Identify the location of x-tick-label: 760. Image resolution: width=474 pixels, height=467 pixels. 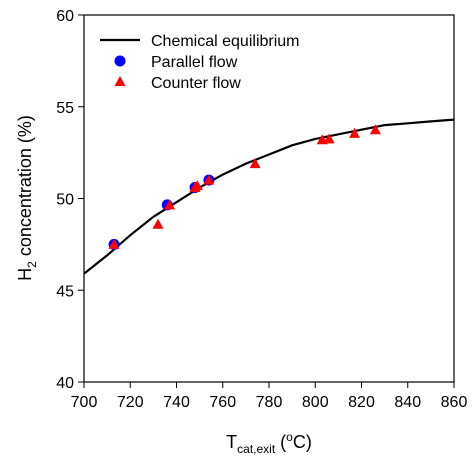
(222, 402).